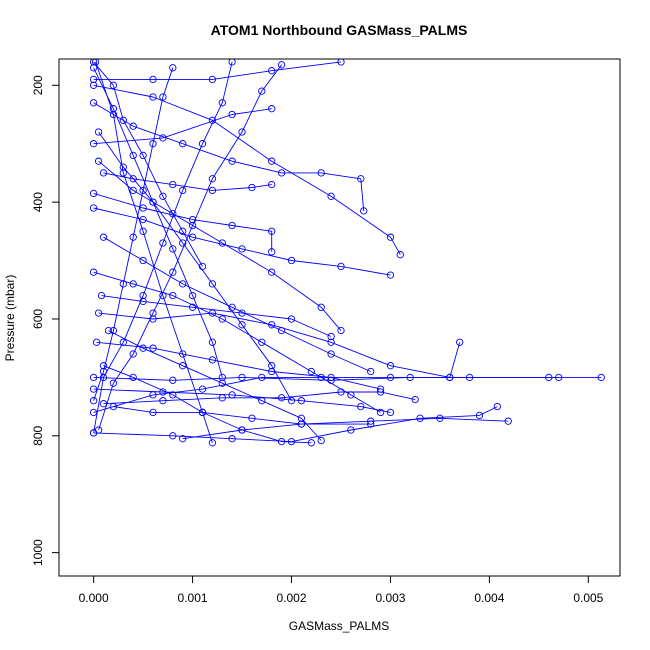 The width and height of the screenshot is (650, 650). What do you see at coordinates (339, 30) in the screenshot?
I see `chart-title: ATOM1 Northbound GASMass_PALMS` at bounding box center [339, 30].